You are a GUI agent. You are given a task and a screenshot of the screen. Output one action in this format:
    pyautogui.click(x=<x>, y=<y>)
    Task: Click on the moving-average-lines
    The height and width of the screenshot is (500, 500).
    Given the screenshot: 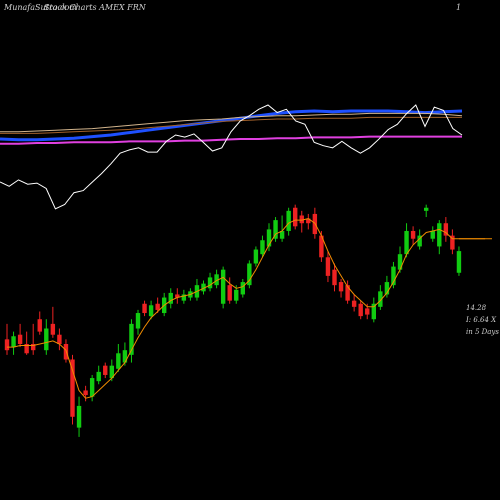 What is the action you would take?
    pyautogui.click(x=231, y=127)
    